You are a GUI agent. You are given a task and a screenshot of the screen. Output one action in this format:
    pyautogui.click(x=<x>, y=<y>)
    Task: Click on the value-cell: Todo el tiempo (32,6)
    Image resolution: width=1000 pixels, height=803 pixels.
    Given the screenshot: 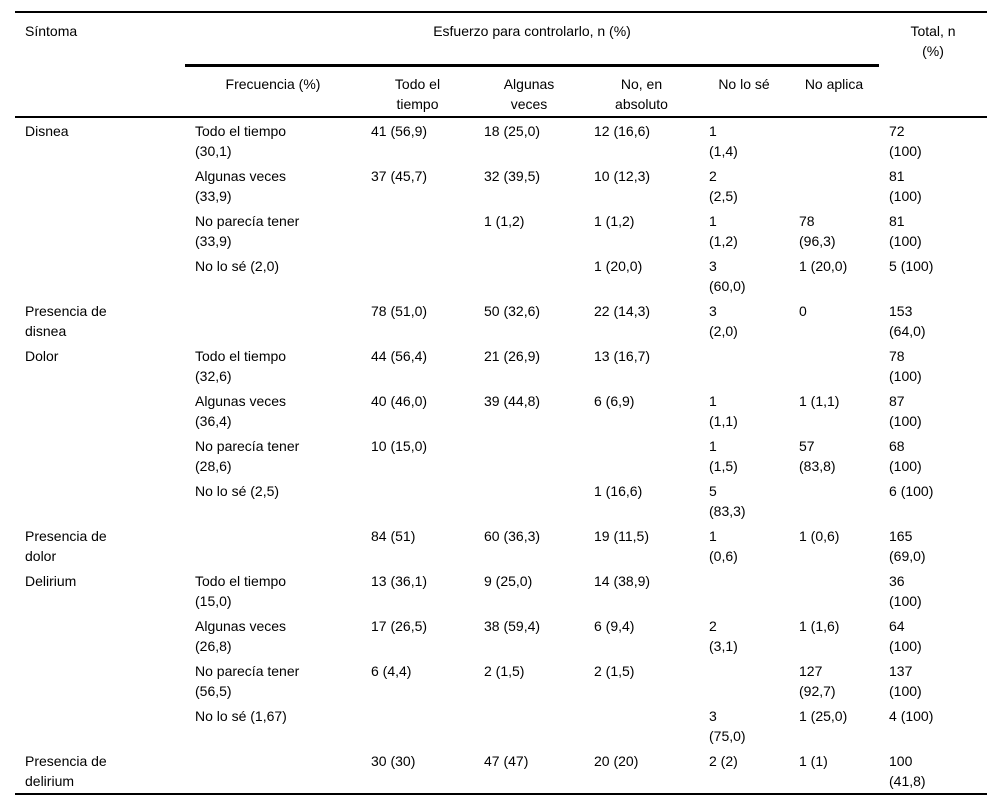 What is the action you would take?
    pyautogui.click(x=241, y=366)
    